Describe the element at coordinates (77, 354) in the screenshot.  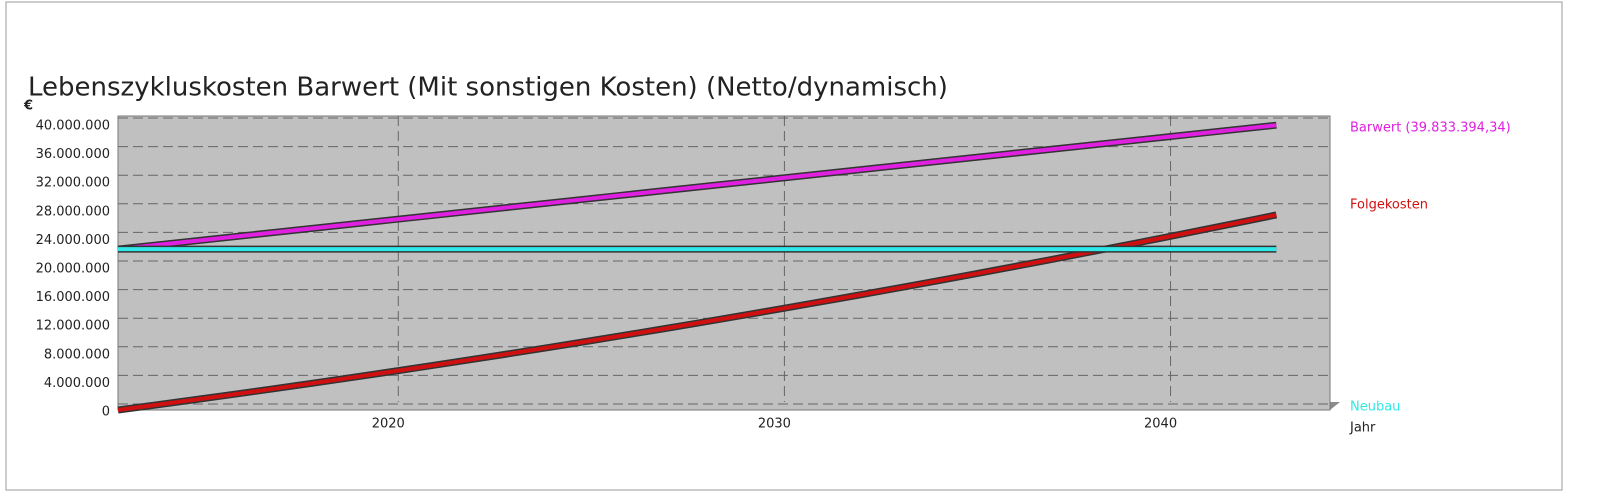
I see `y-tick-label: 8.000.000` at that location.